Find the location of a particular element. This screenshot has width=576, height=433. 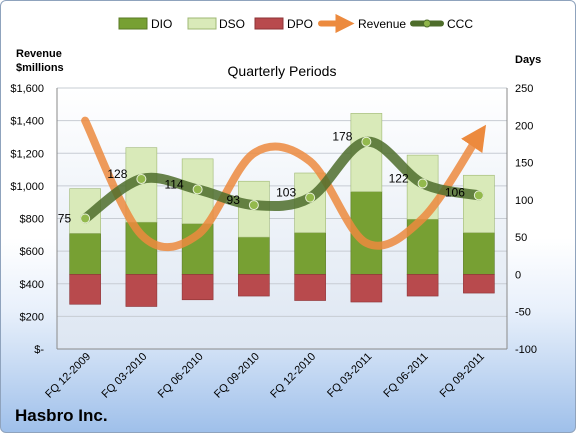

x-tick-label: FQ 06-2010 is located at coordinates (181, 376).